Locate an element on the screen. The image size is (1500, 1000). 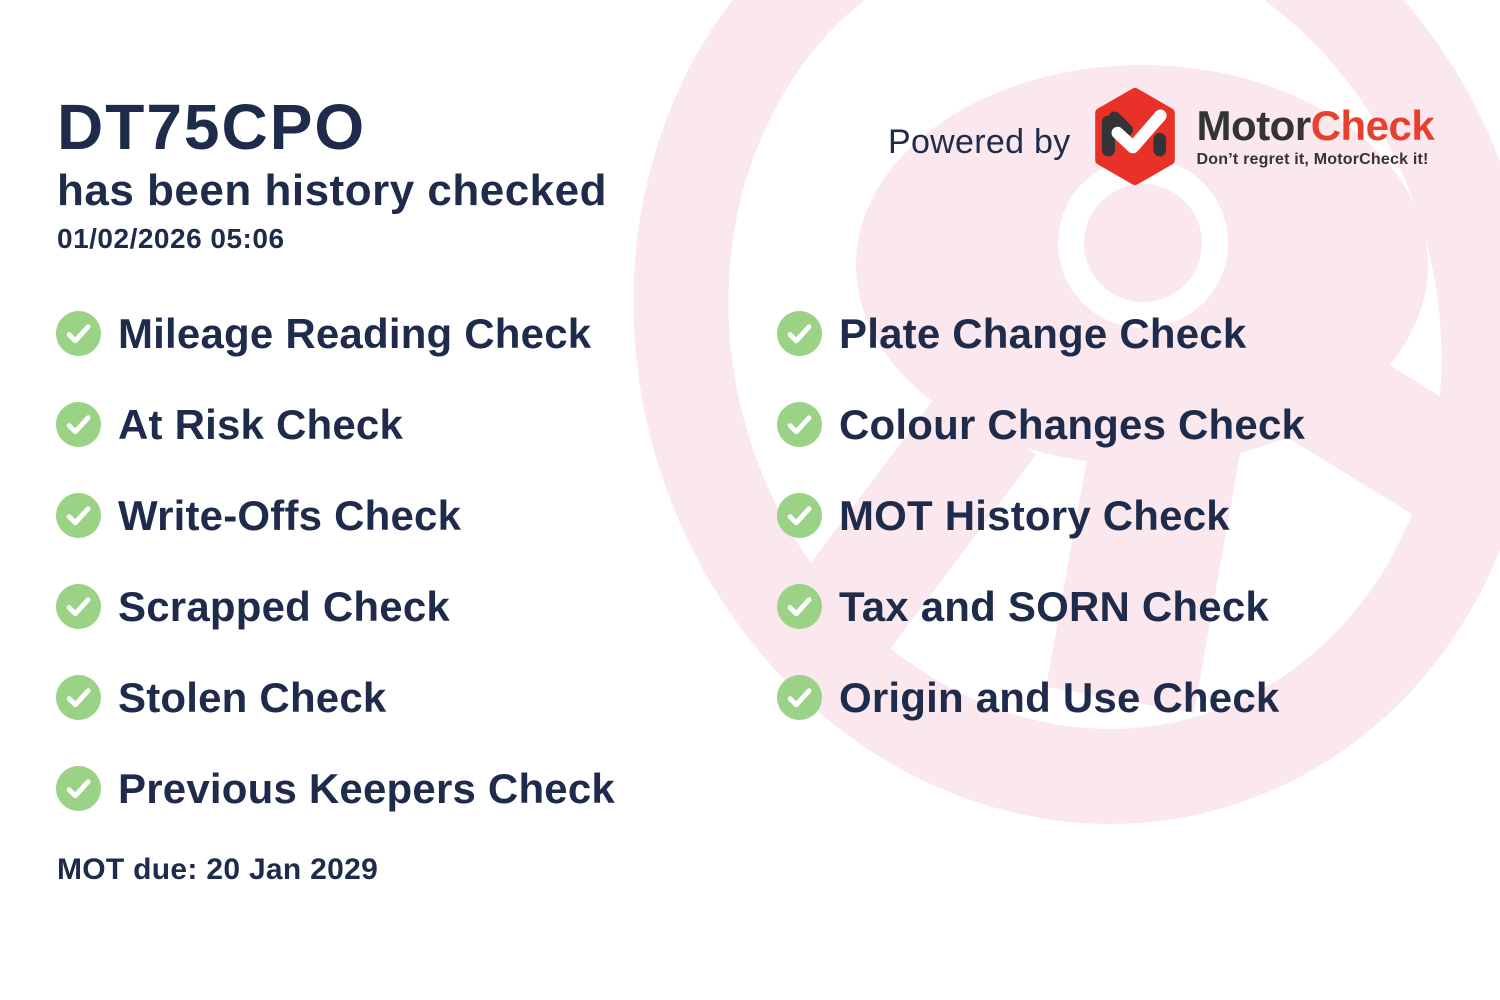
check-item: At Risk Check is located at coordinates (335, 424).